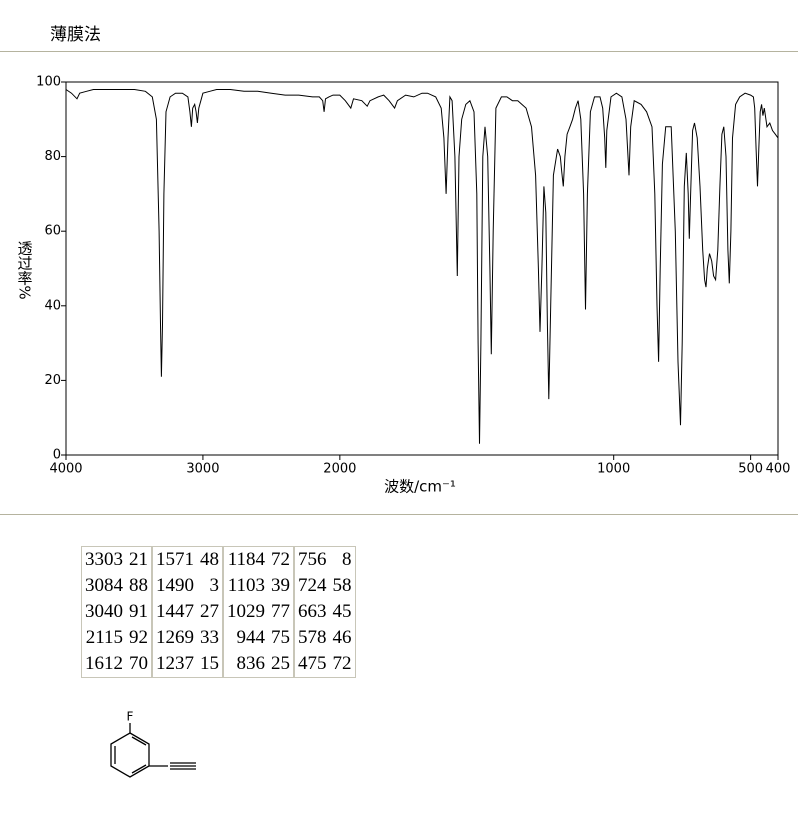 This screenshot has height=822, width=798. I want to click on intensity-cell: 70, so click(138, 663).